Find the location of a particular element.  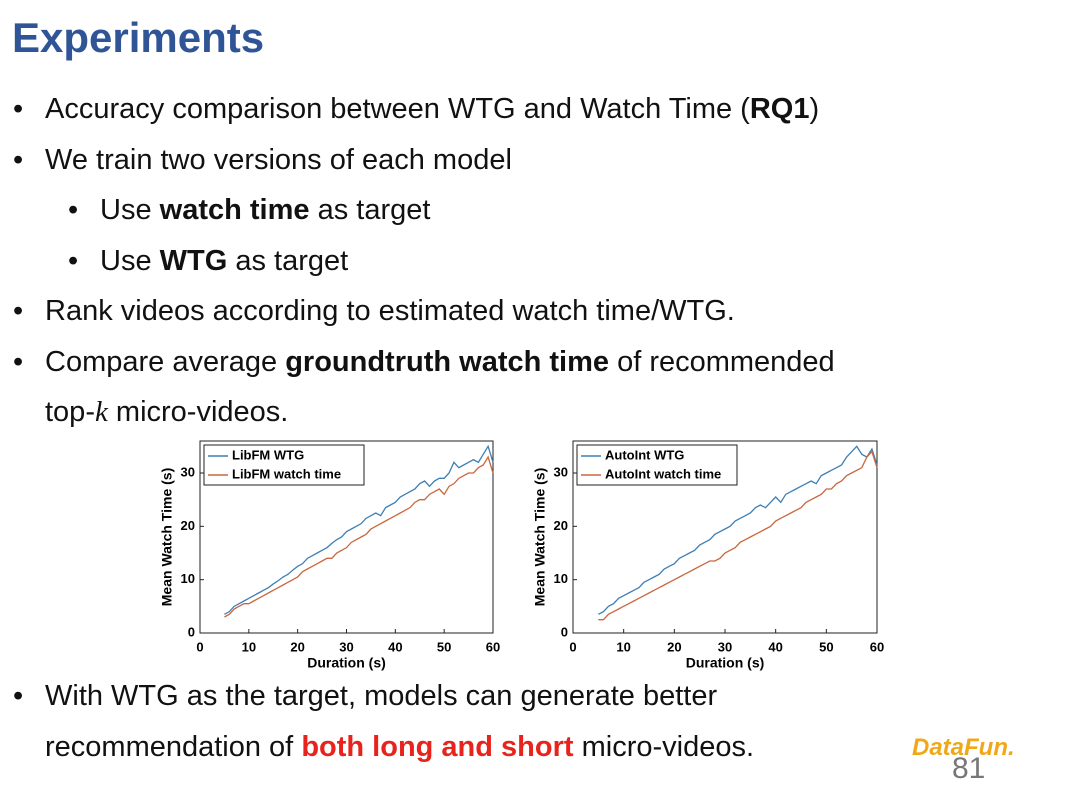

bullet-text: groundtruth watch time is located at coordinates (447, 361).